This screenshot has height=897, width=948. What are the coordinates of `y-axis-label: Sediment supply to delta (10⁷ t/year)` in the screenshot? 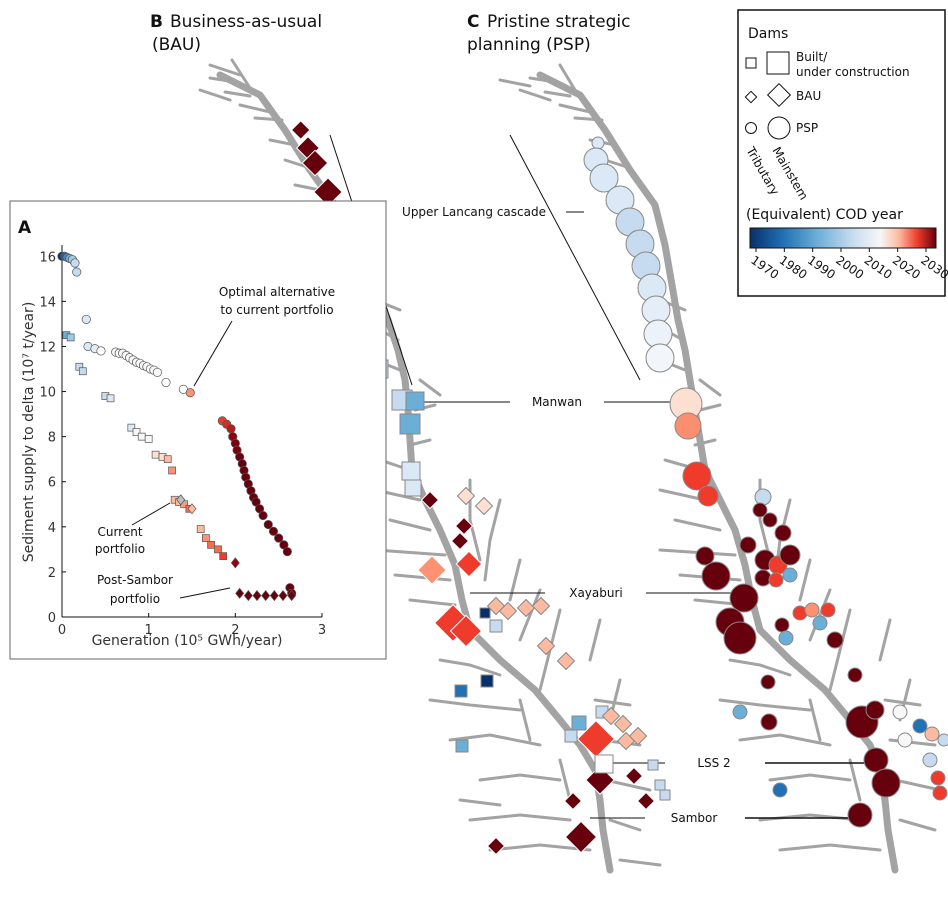 It's located at (29, 432).